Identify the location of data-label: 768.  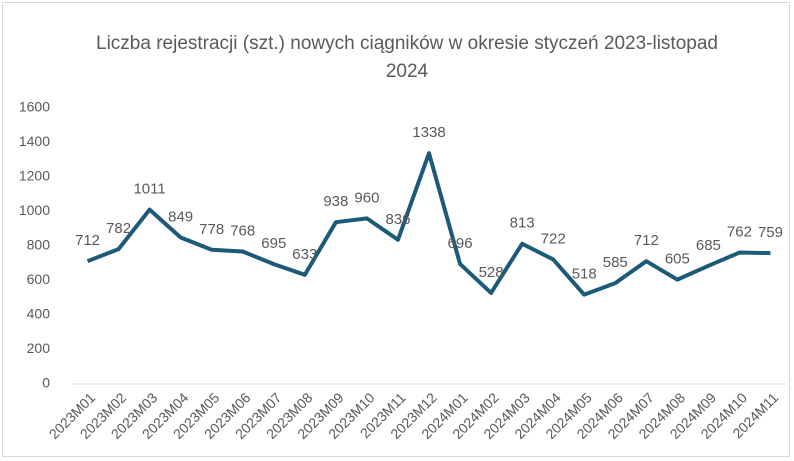
(242, 230).